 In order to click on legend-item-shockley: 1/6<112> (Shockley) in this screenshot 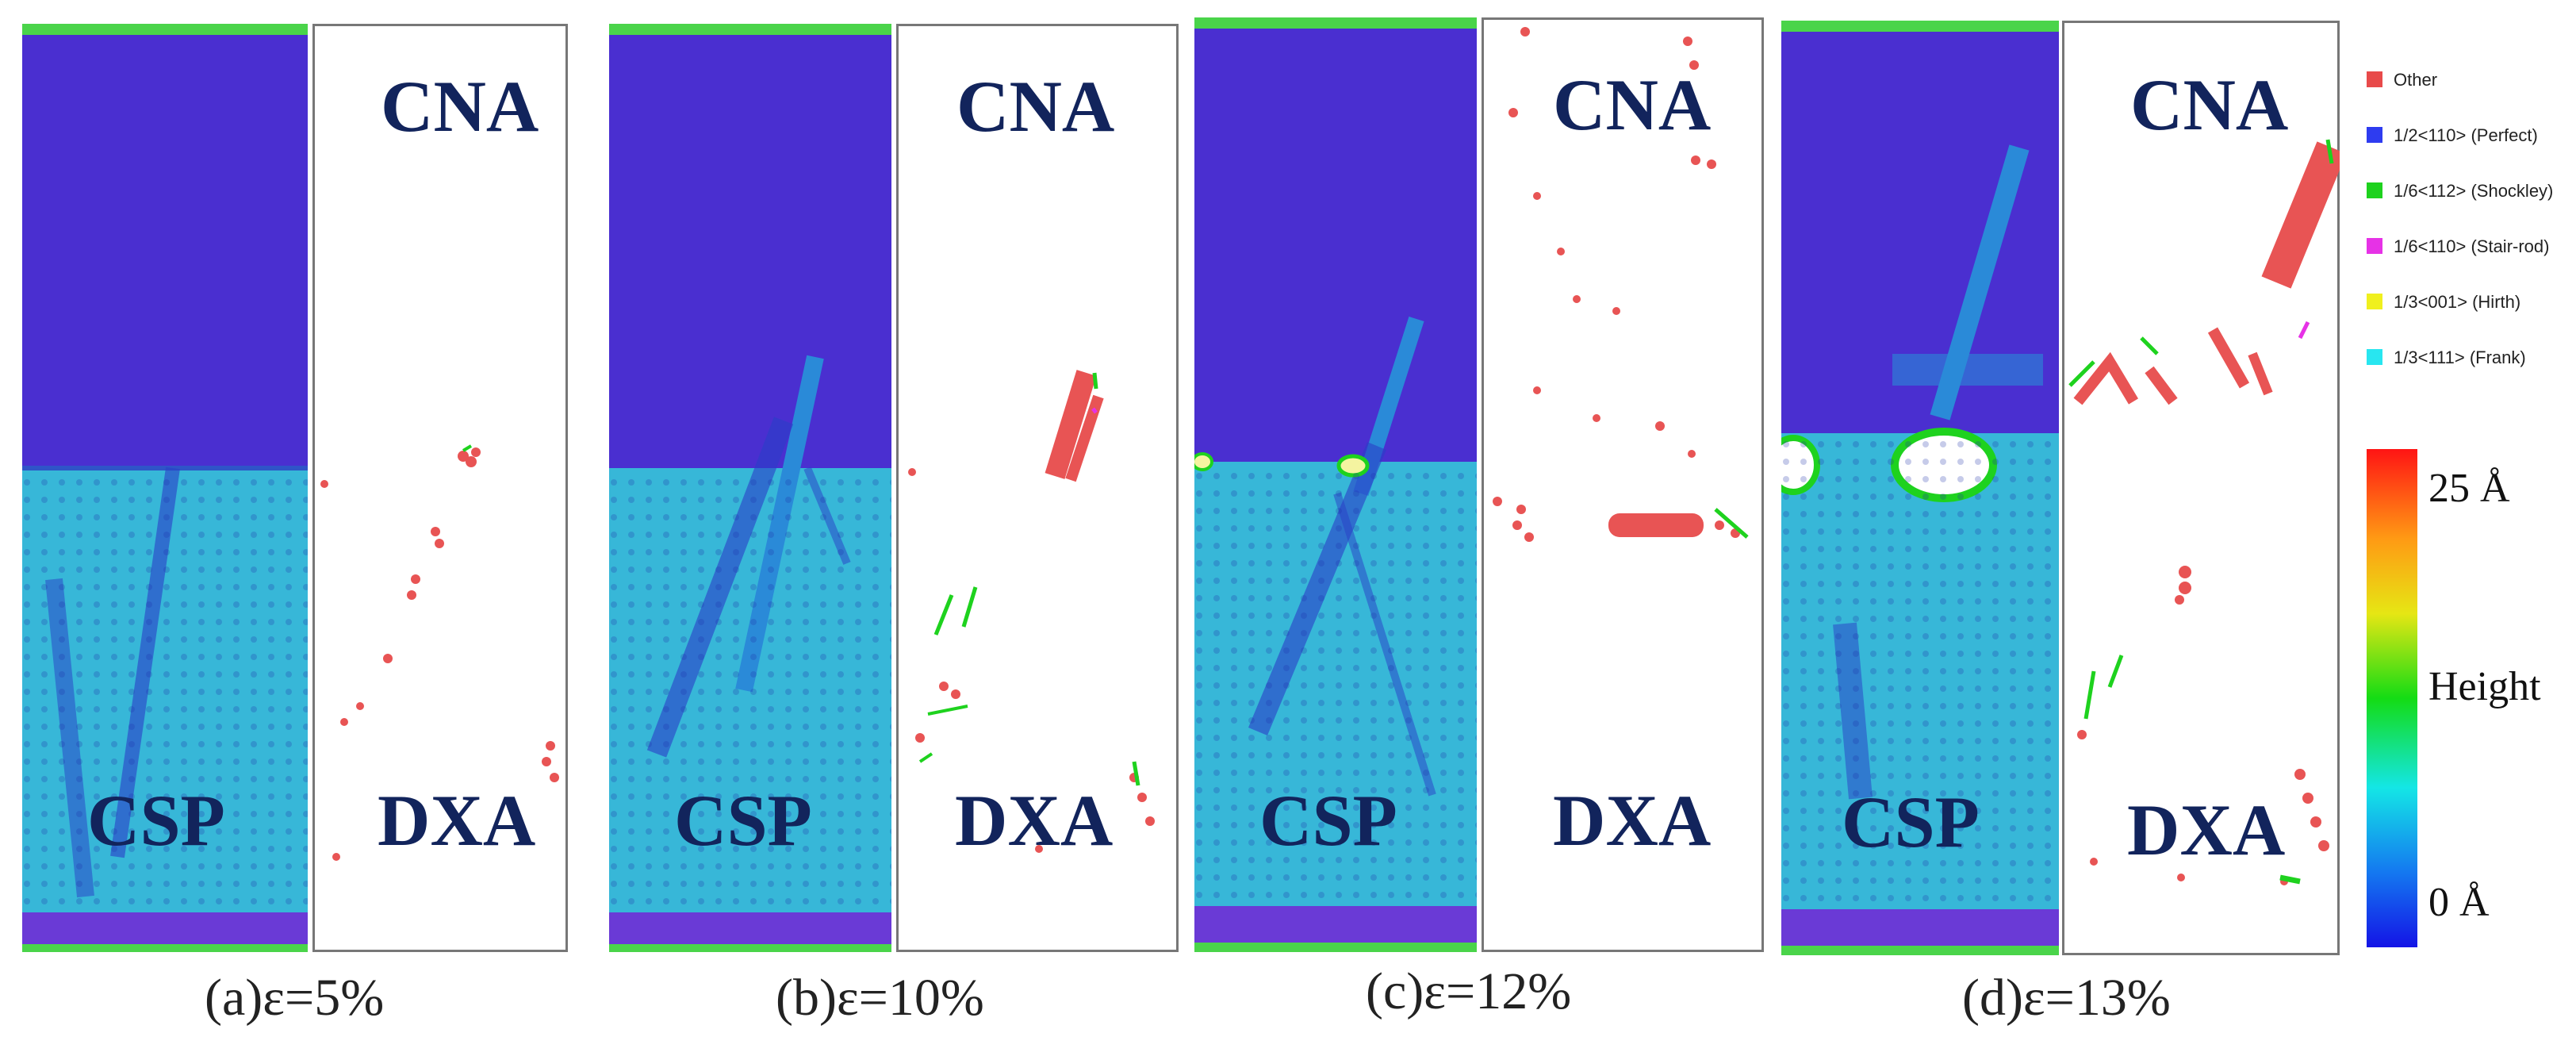, I will do `click(2460, 191)`.